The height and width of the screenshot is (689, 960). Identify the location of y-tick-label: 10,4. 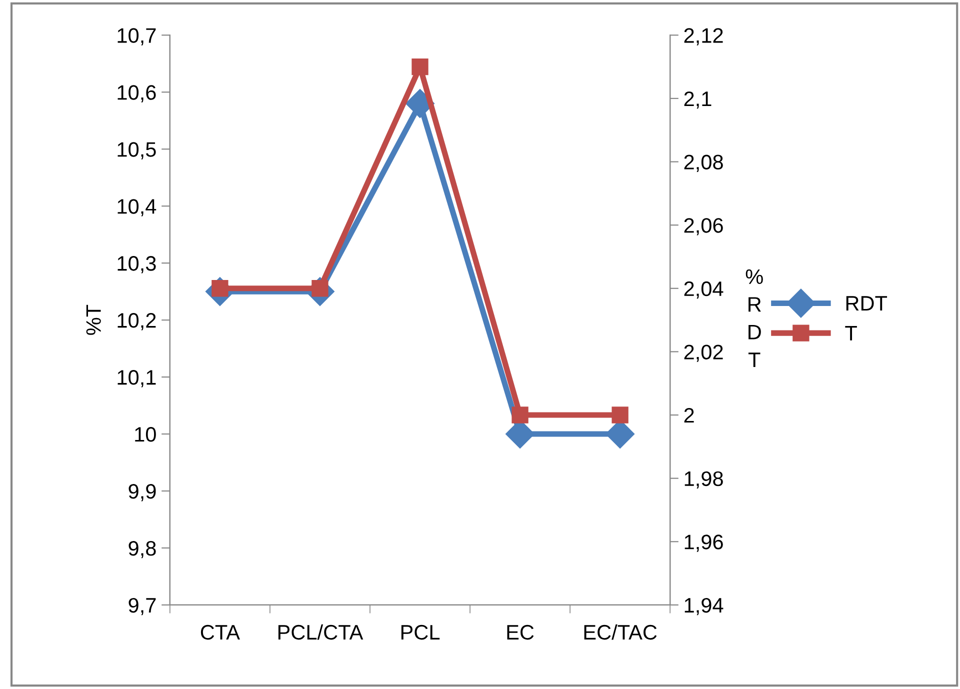
(137, 207).